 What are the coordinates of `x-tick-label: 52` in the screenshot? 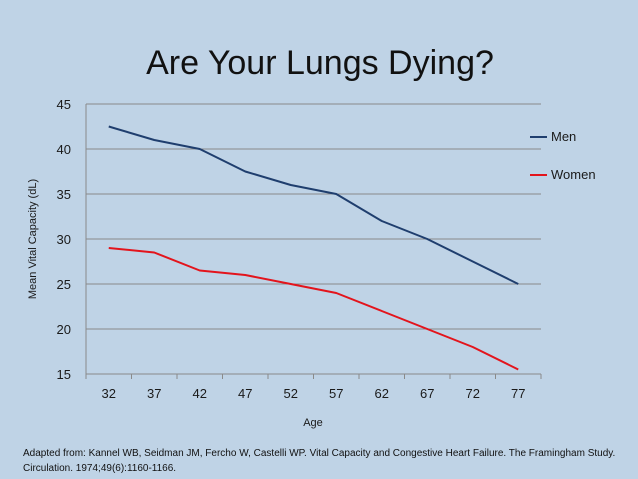 It's located at (291, 393).